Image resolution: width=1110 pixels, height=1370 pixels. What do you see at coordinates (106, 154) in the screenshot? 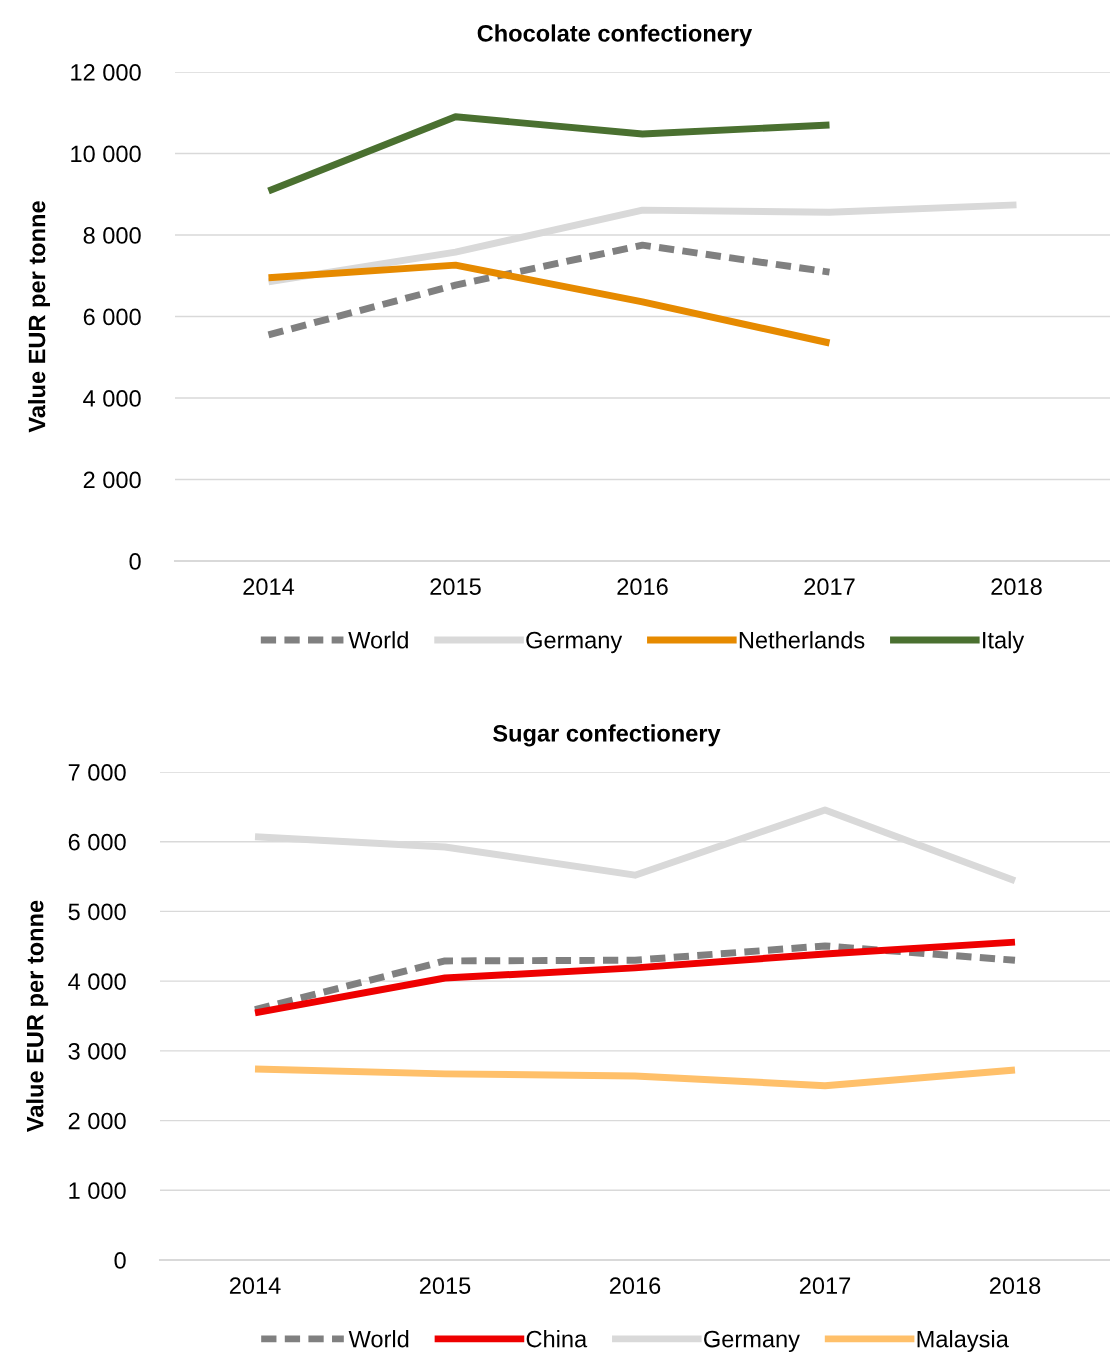
I see `y-tick-label: 10 000` at bounding box center [106, 154].